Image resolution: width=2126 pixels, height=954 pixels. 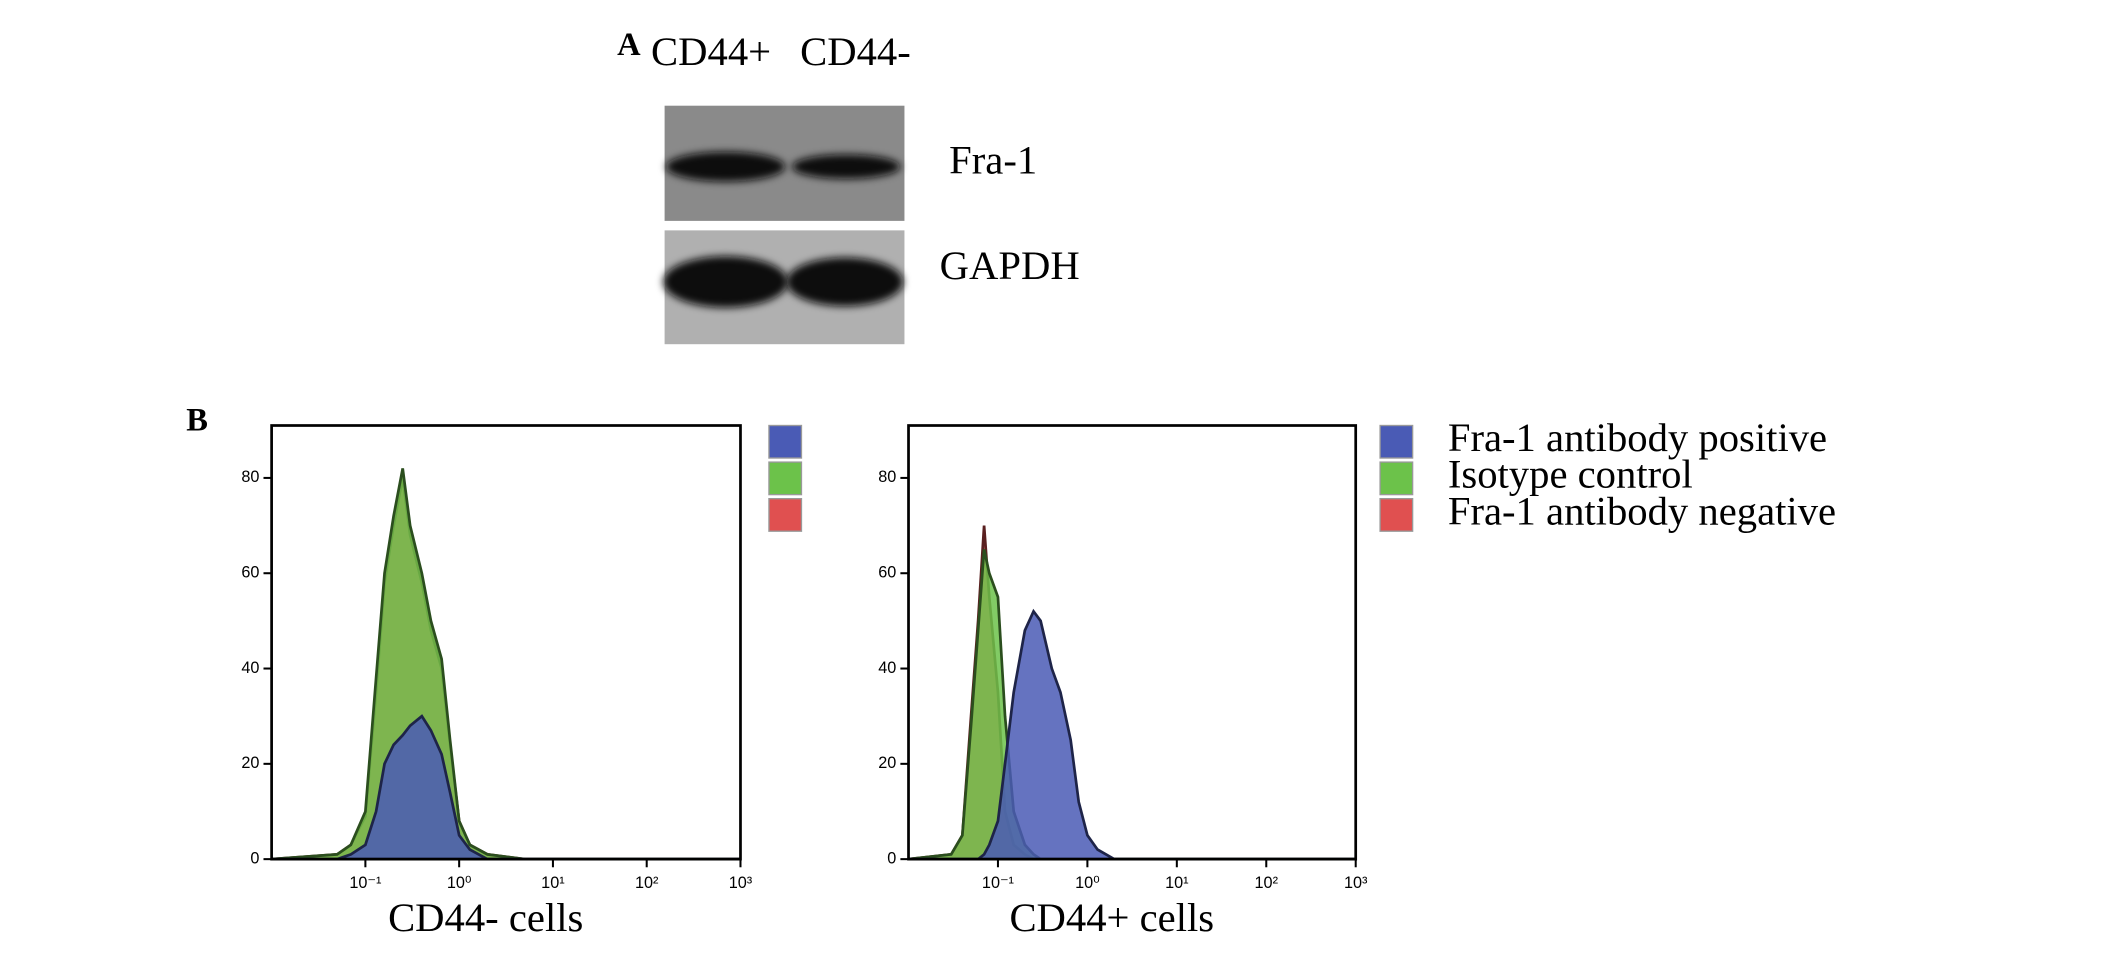 I want to click on lane-label: CD44+, so click(x=711, y=51).